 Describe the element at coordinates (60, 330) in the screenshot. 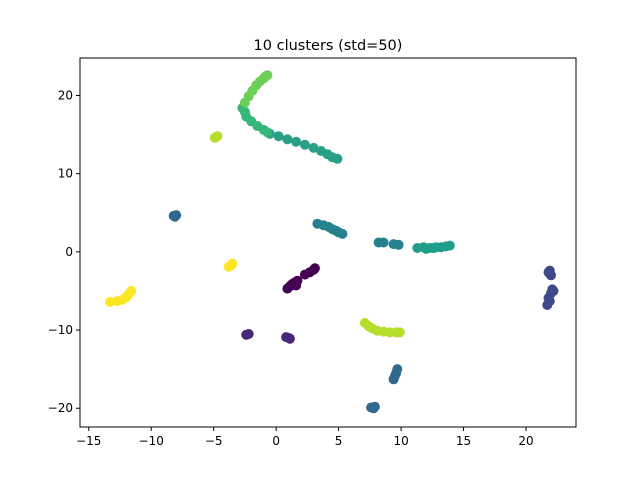

I see `y-tick-label: −10` at that location.